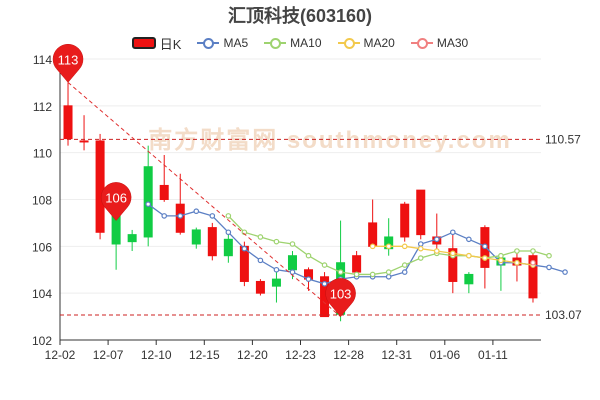 This screenshot has height=400, width=600. I want to click on x-tick-label: 01-06, so click(444, 355).